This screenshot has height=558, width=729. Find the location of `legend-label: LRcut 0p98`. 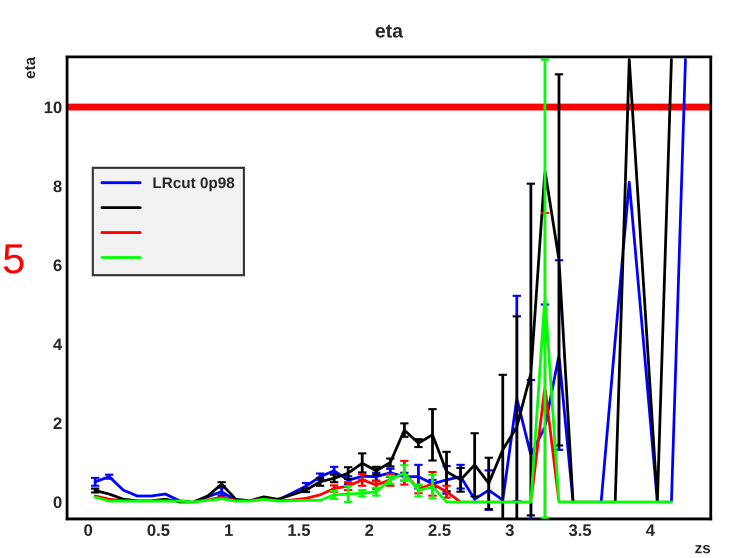

legend-label: LRcut 0p98 is located at coordinates (193, 184).